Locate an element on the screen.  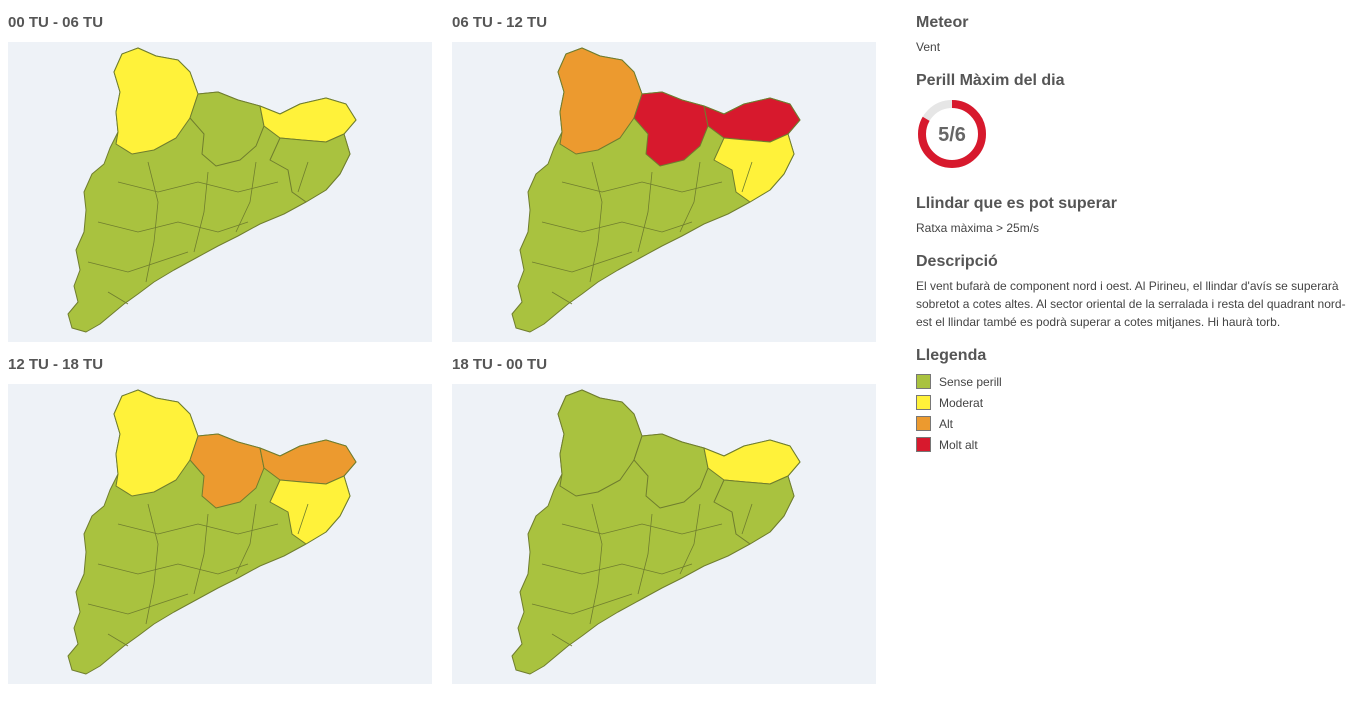
panel-title: 18 TU - 00 TU is located at coordinates (500, 364).